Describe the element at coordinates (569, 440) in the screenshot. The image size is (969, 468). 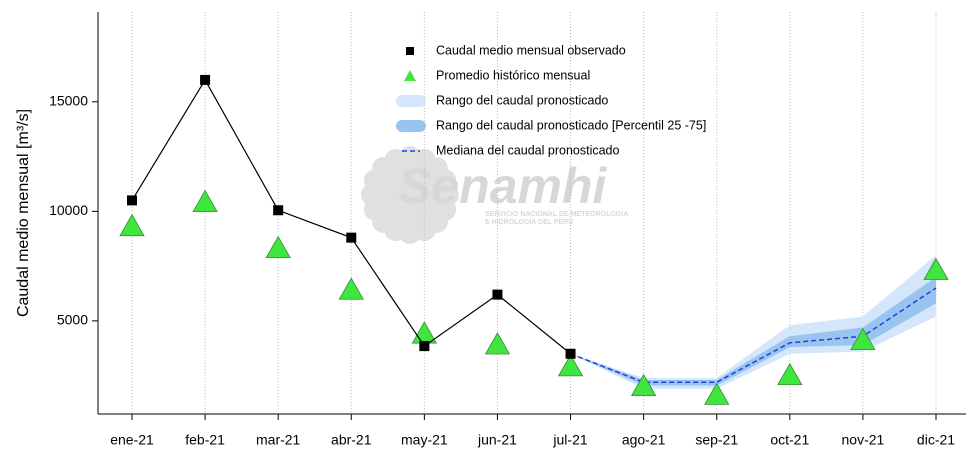
I see `x-tick-label: jul-21` at that location.